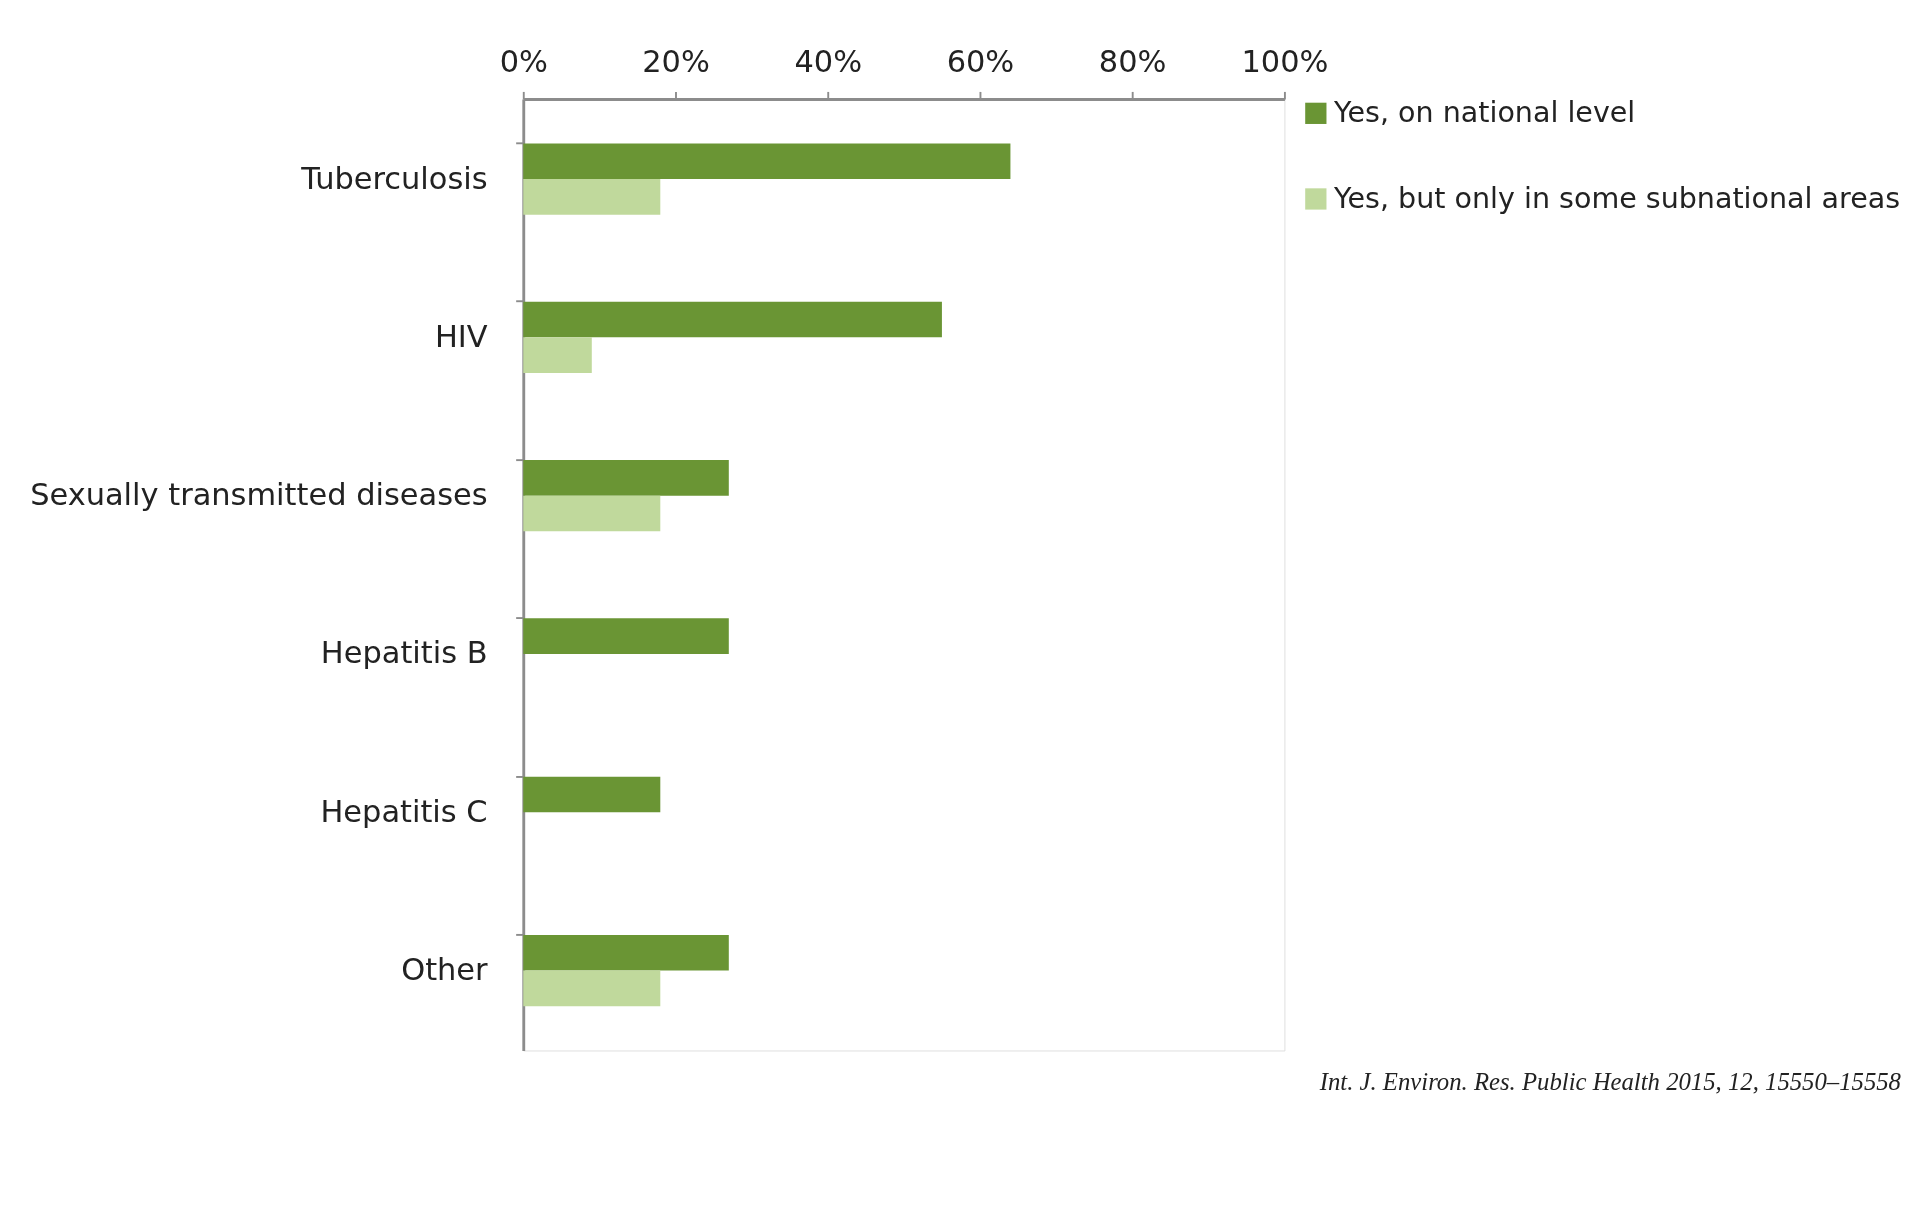 The width and height of the screenshot is (1920, 1225). What do you see at coordinates (523, 61) in the screenshot?
I see `x-tick-label: 0%` at bounding box center [523, 61].